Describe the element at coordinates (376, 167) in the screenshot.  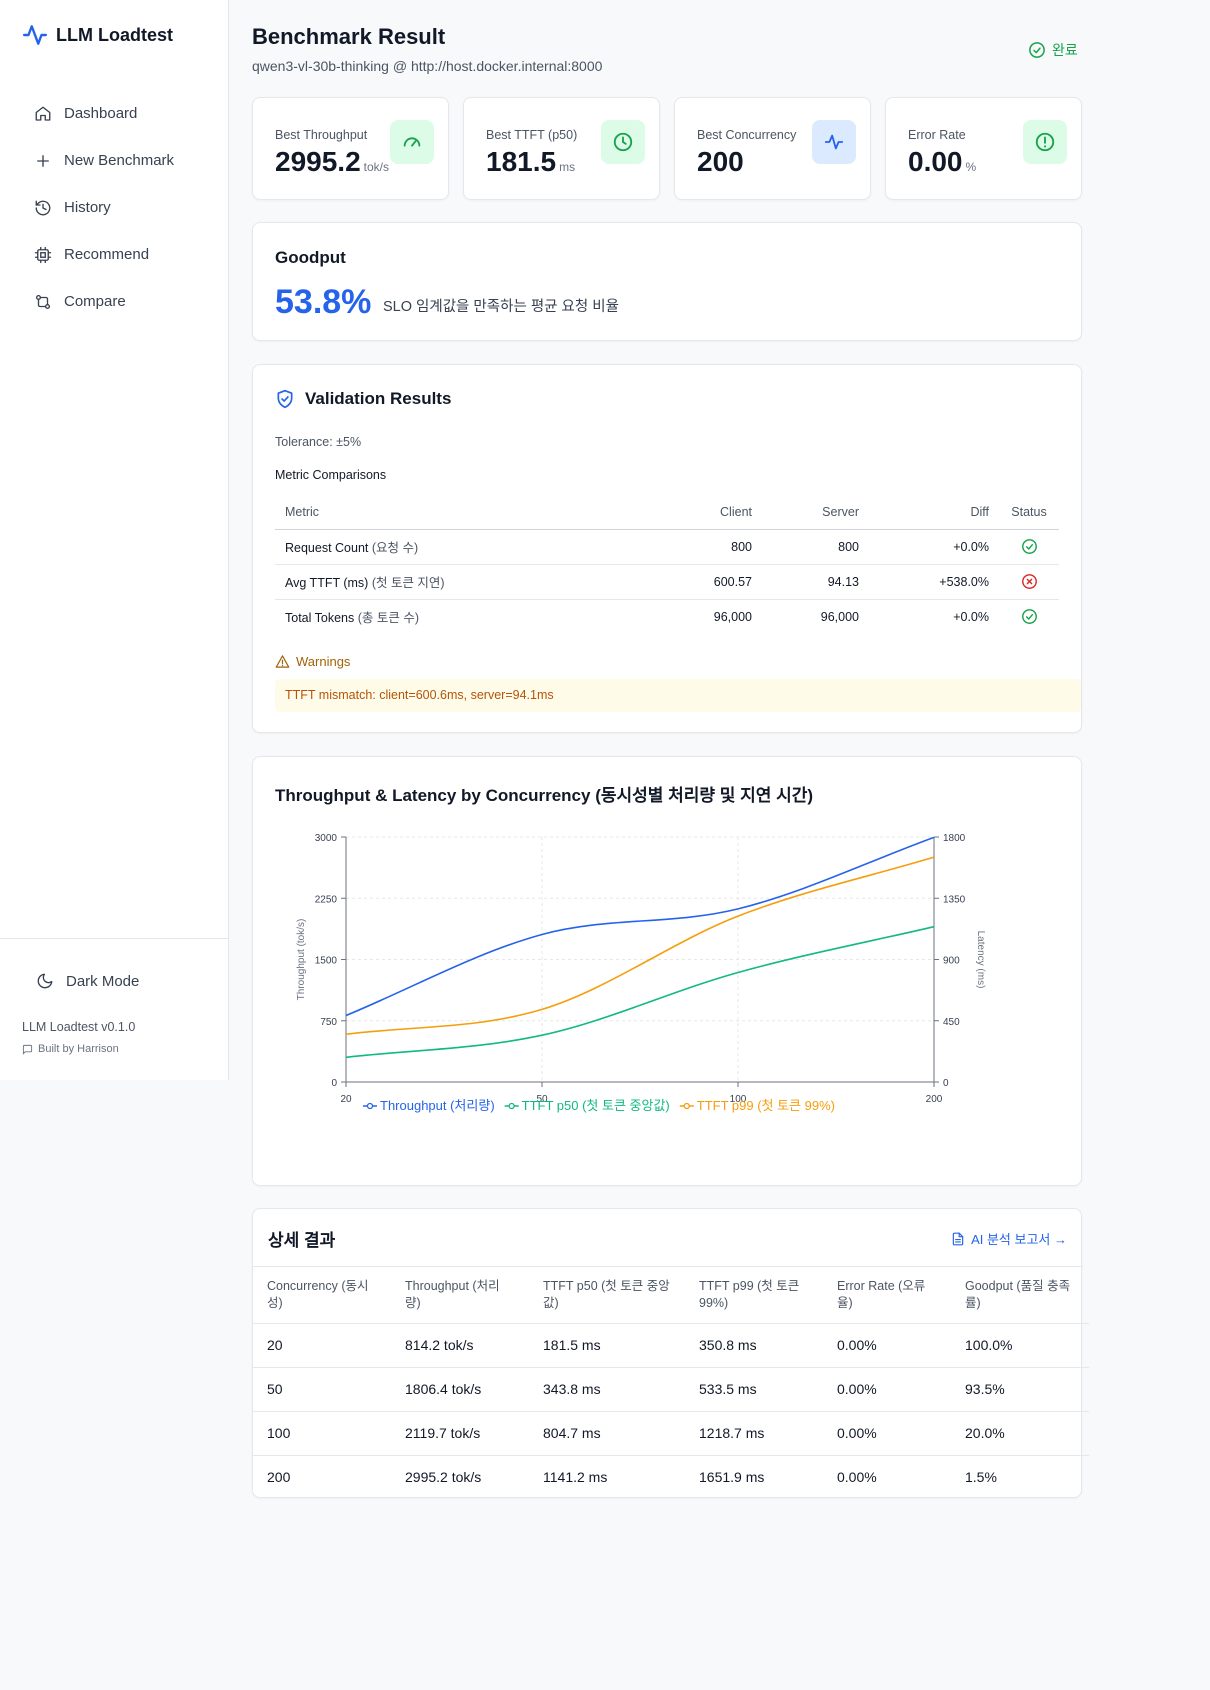
I see `stat-unit: tok/s` at that location.